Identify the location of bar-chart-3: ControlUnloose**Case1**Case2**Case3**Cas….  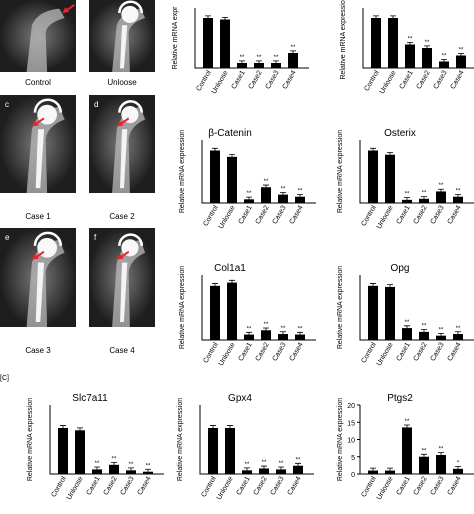
(405, 180).